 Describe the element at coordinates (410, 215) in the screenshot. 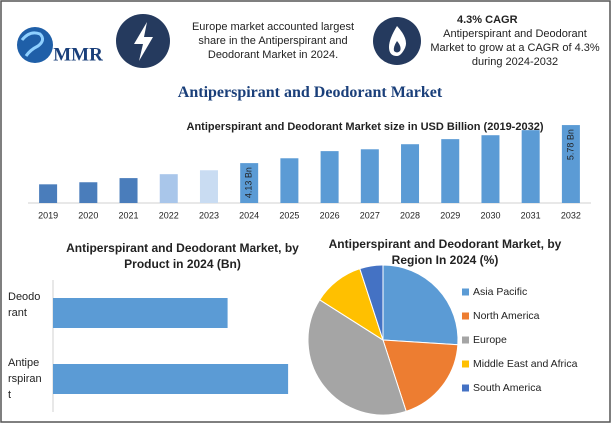

I see `x-tick-label: 2028` at that location.